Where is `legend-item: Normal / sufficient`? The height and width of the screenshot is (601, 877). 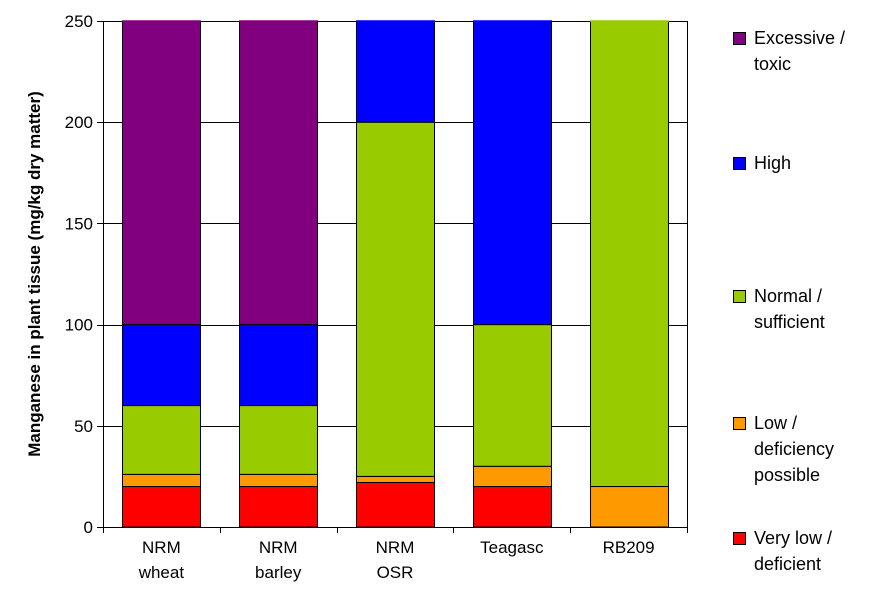 legend-item: Normal / sufficient is located at coordinates (779, 309).